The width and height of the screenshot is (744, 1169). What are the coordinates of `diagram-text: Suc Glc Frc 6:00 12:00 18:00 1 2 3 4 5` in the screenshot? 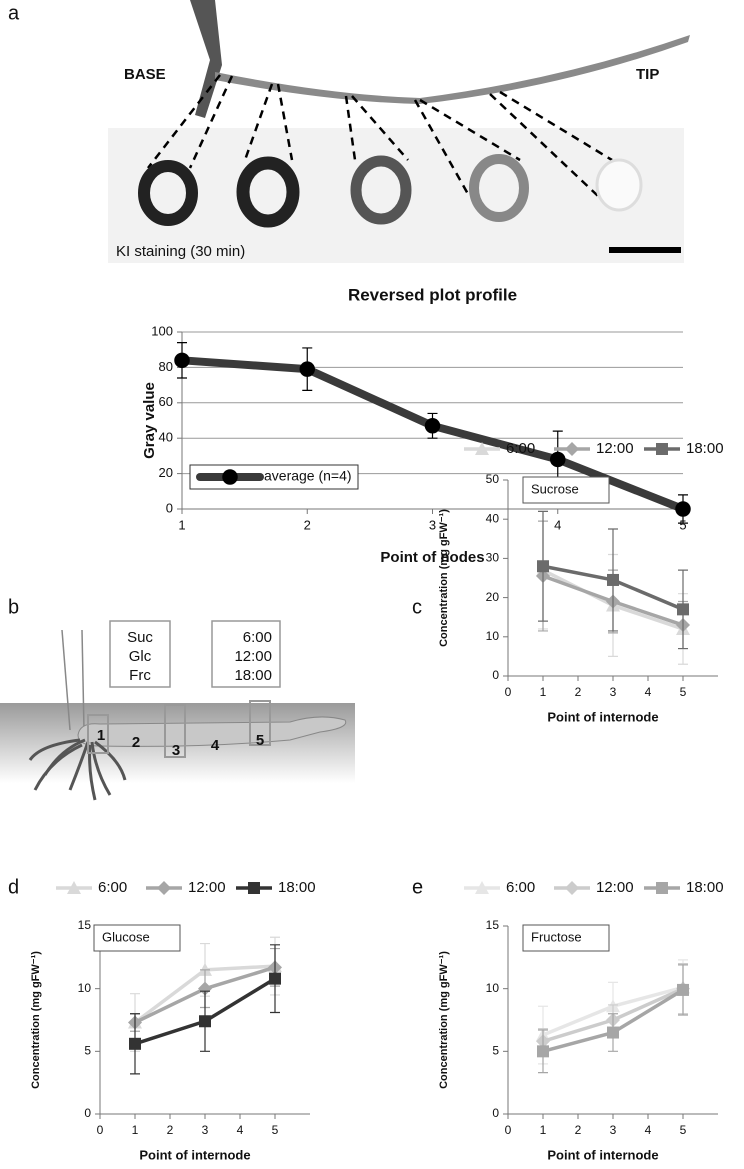 It's located at (184, 694).